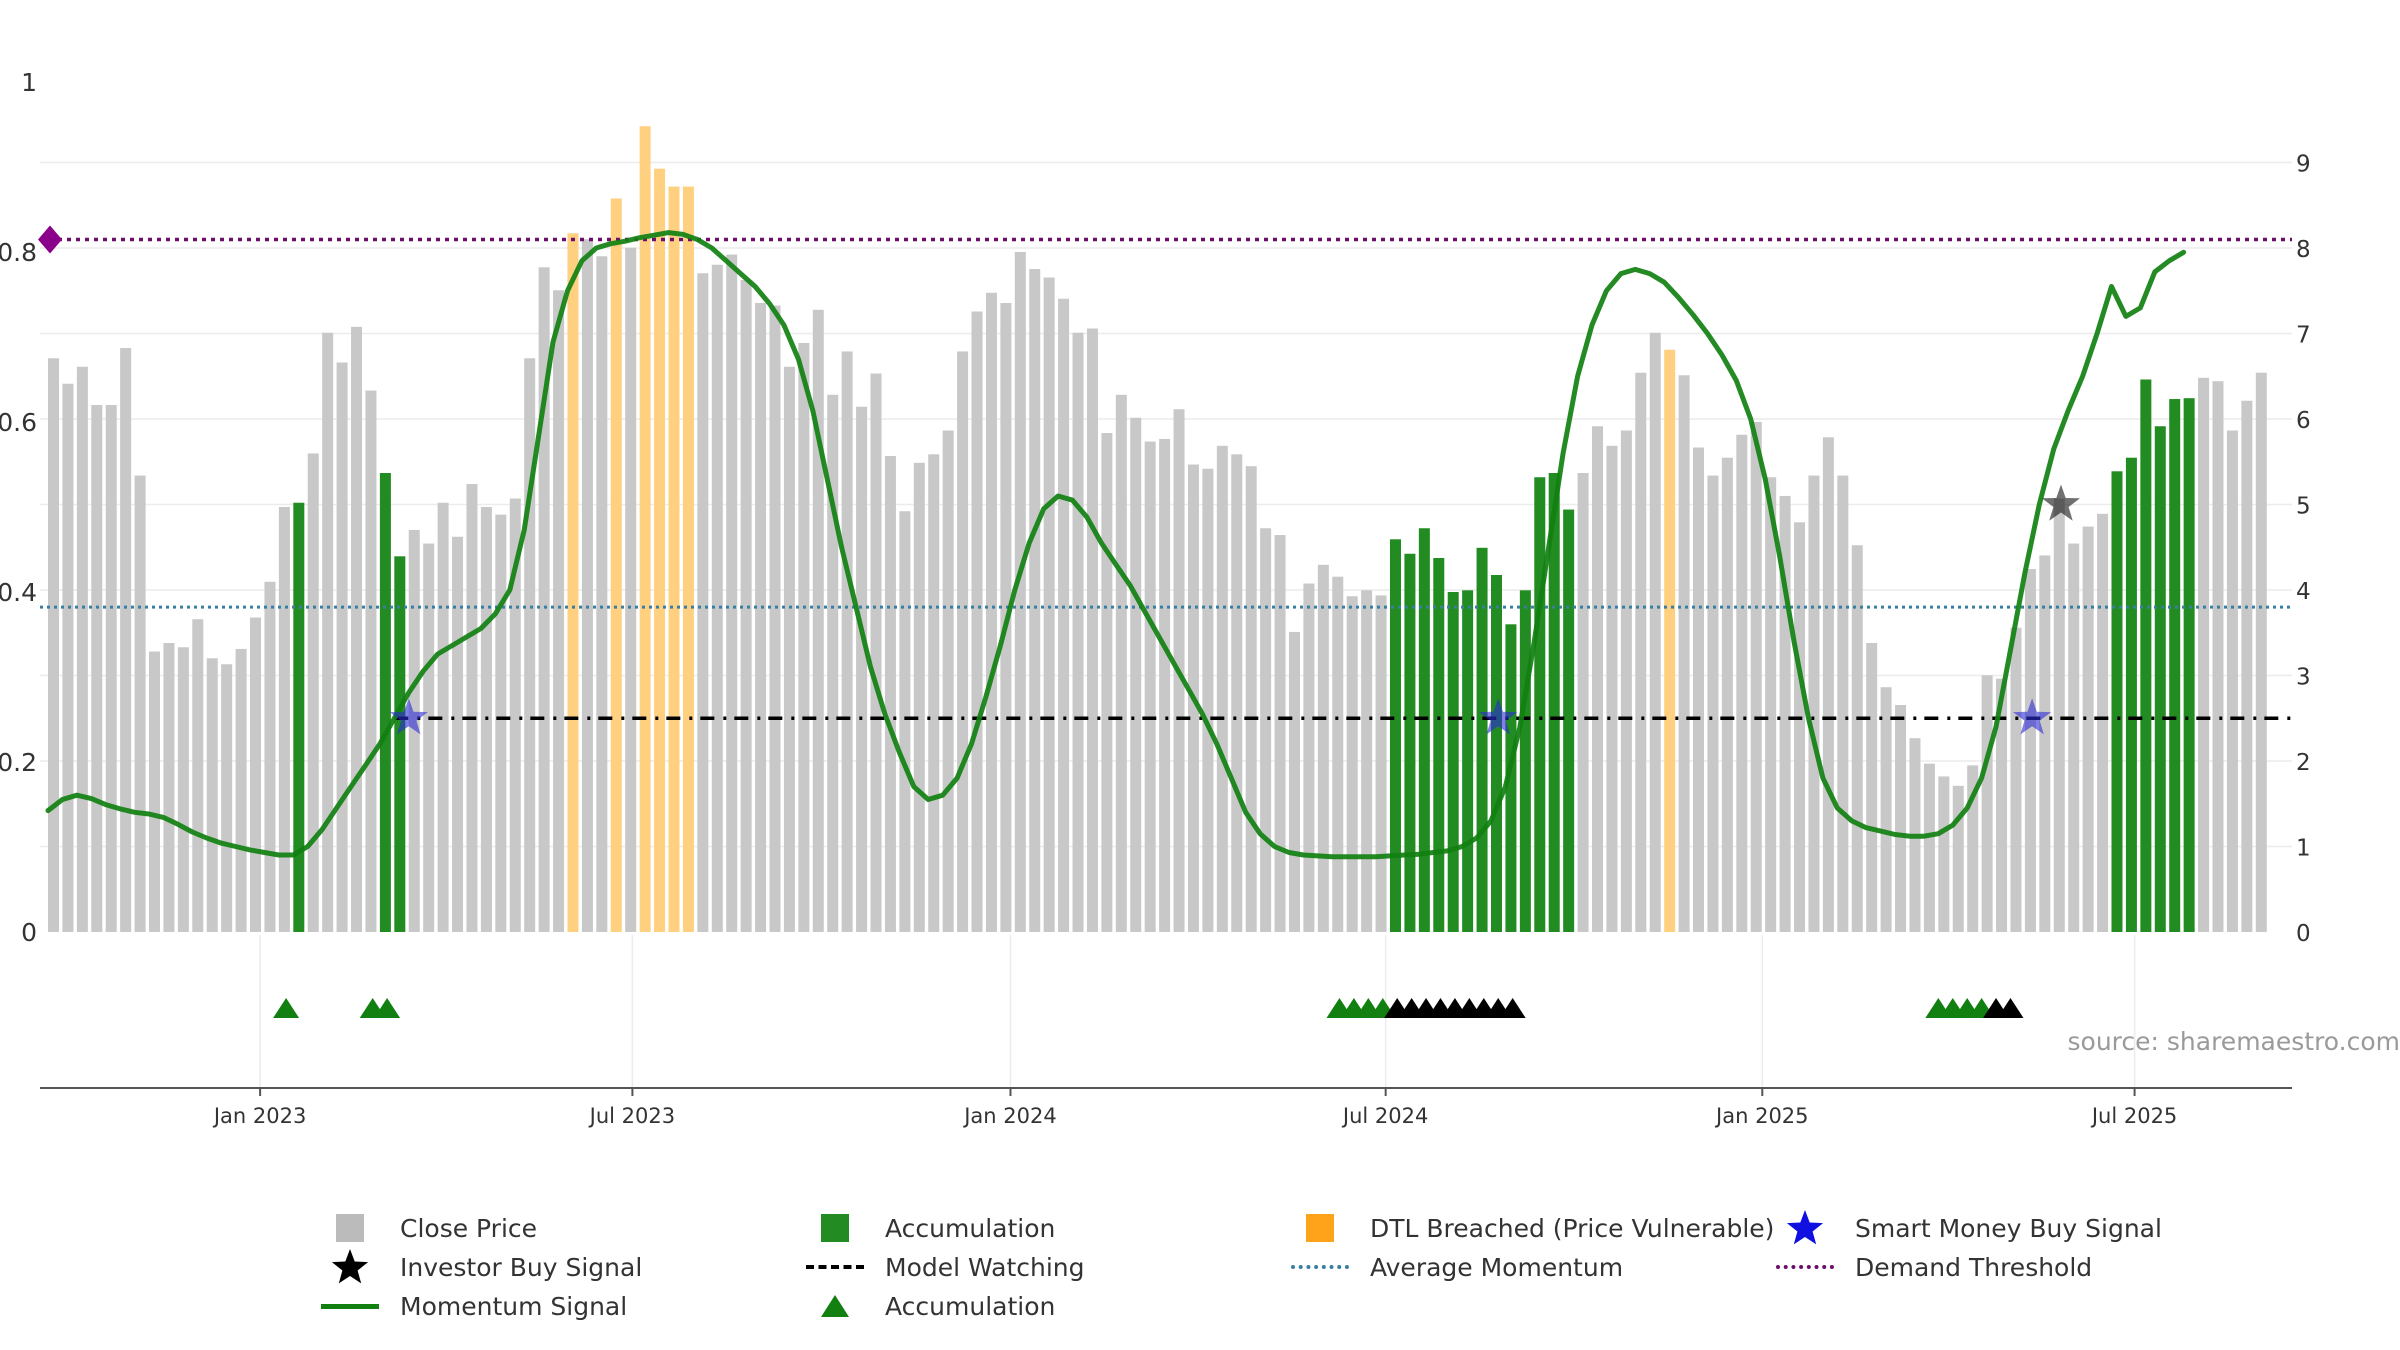 This screenshot has width=2400, height=1350. What do you see at coordinates (2303, 678) in the screenshot?
I see `right-axis-tick-label: 3` at bounding box center [2303, 678].